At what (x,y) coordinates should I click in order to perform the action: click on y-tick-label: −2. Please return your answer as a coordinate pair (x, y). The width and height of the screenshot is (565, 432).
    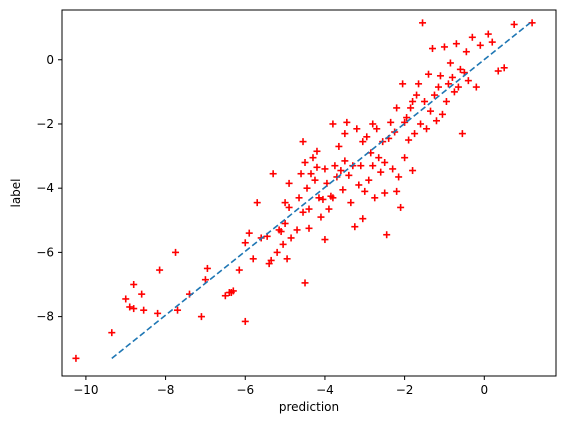
    Looking at the image, I should click on (45, 124).